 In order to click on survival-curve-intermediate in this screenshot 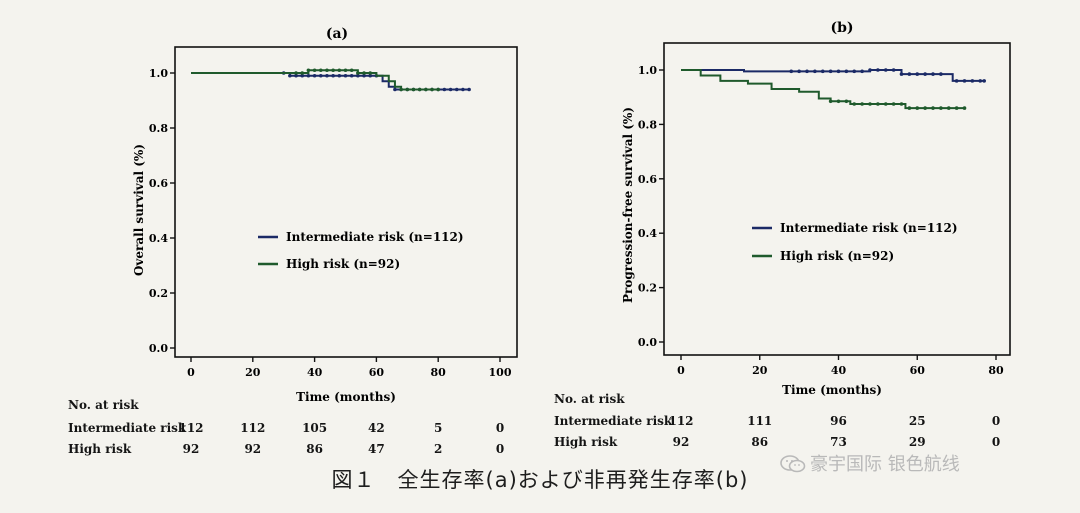, I will do `click(833, 75)`.